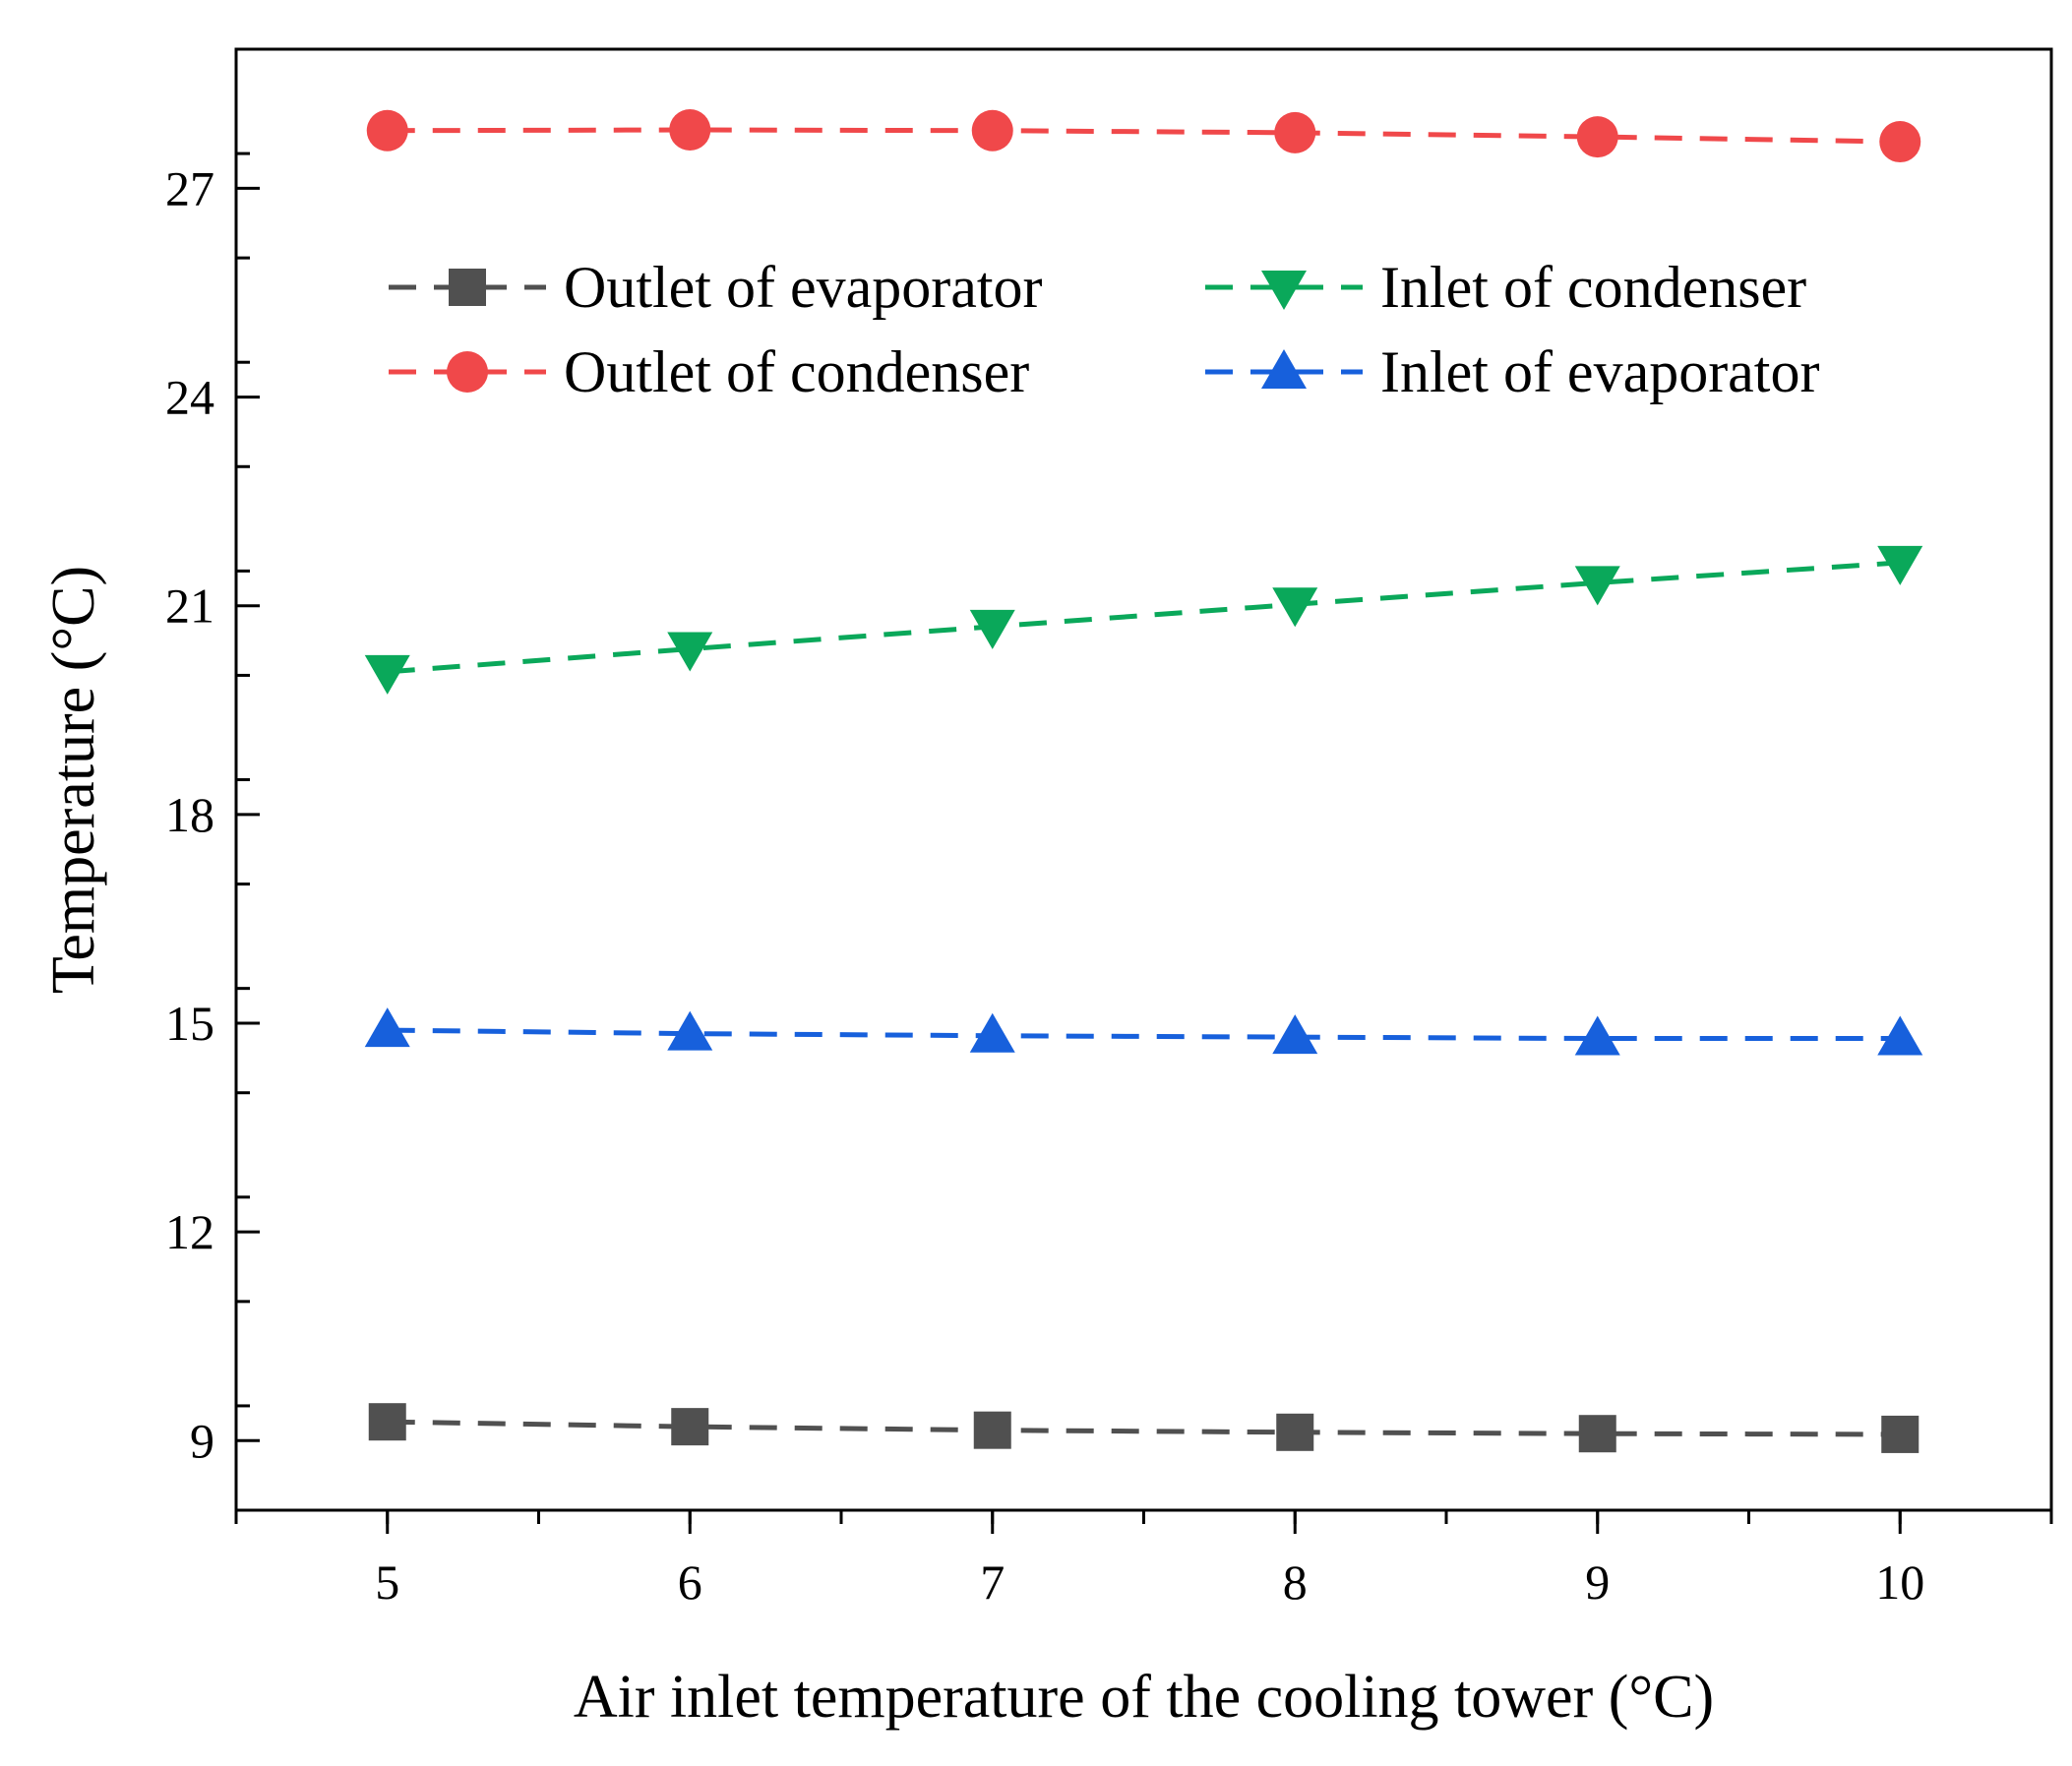 The image size is (2072, 1766). Describe the element at coordinates (803, 287) in the screenshot. I see `legend-label: Outlet of evaporator` at that location.